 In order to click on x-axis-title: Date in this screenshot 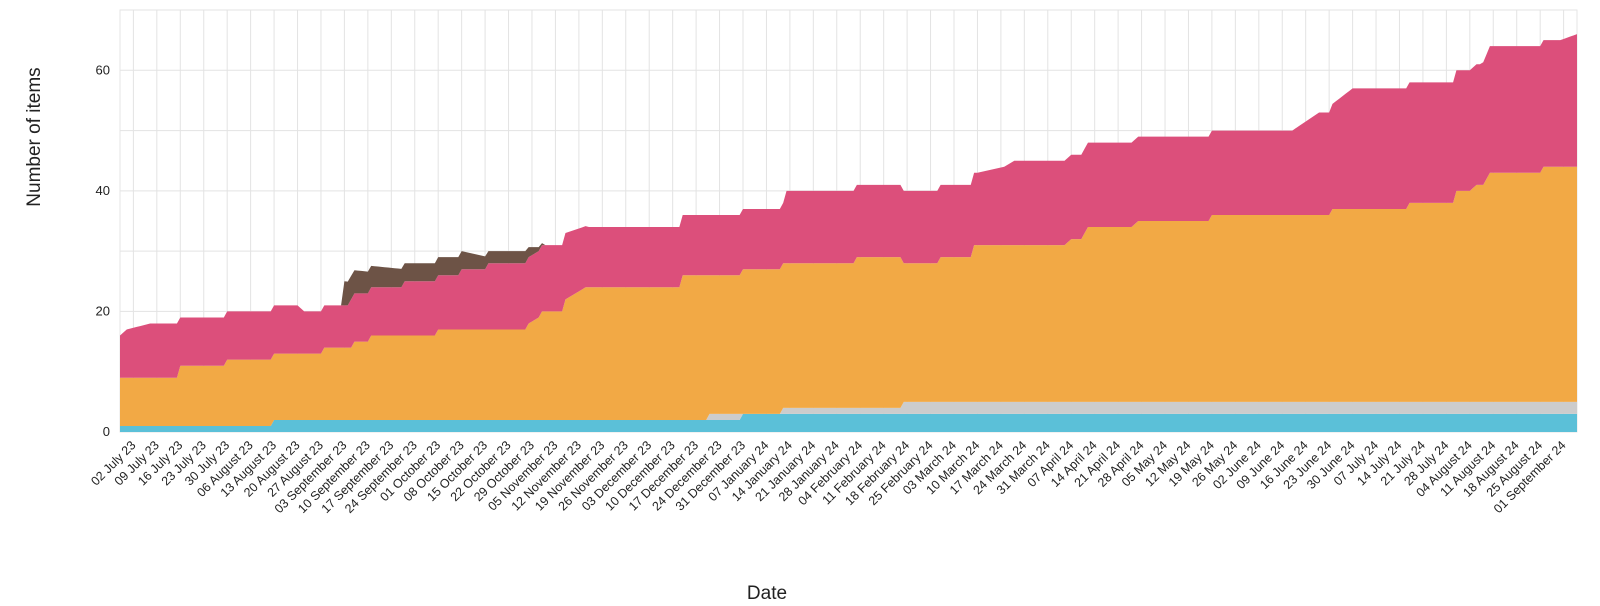, I will do `click(767, 593)`.